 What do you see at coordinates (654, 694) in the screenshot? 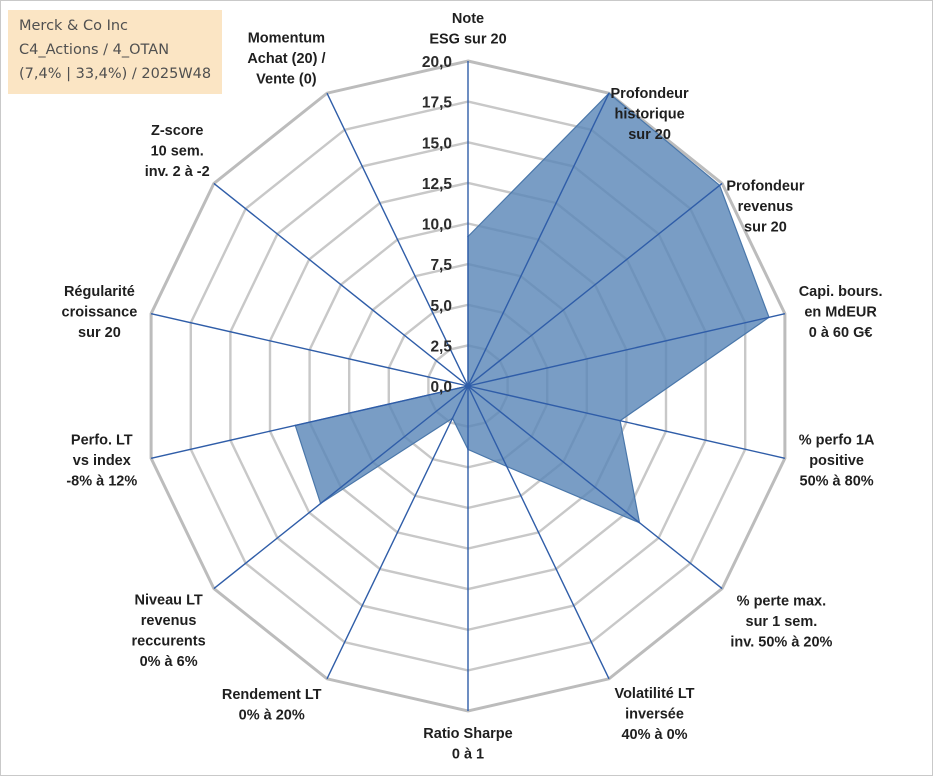
I see `axis-label-line: Volatilité LT` at bounding box center [654, 694].